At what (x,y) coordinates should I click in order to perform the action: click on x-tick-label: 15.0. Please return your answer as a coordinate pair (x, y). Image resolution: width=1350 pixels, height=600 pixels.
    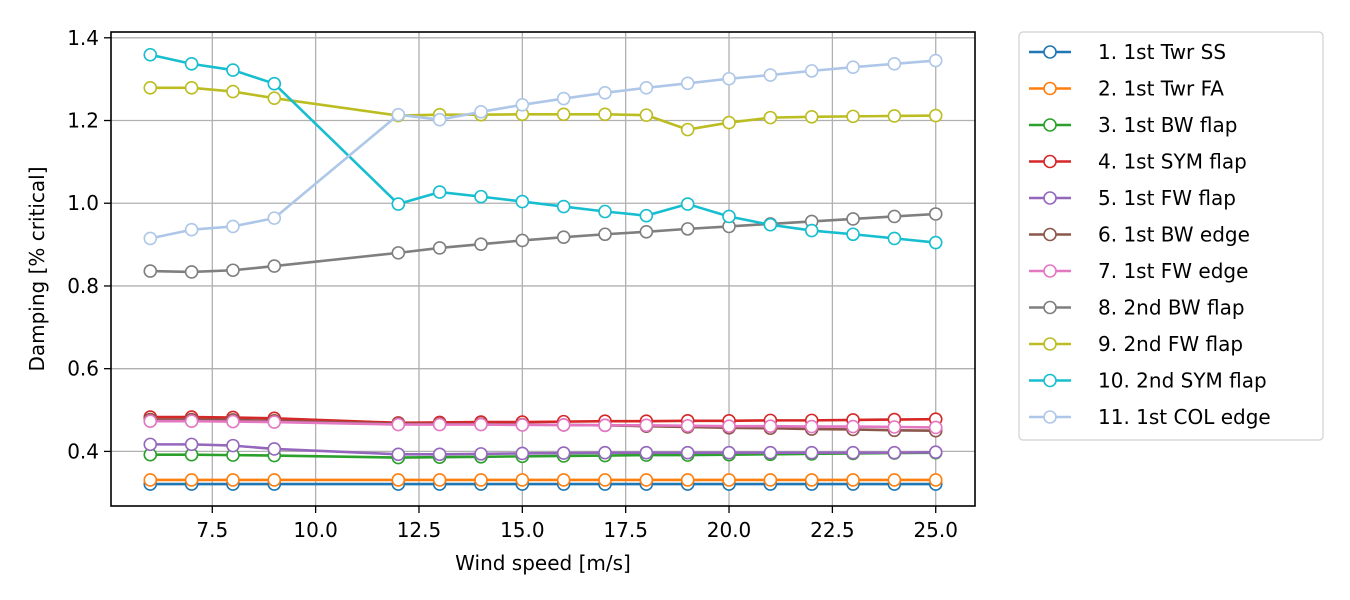
    Looking at the image, I should click on (522, 530).